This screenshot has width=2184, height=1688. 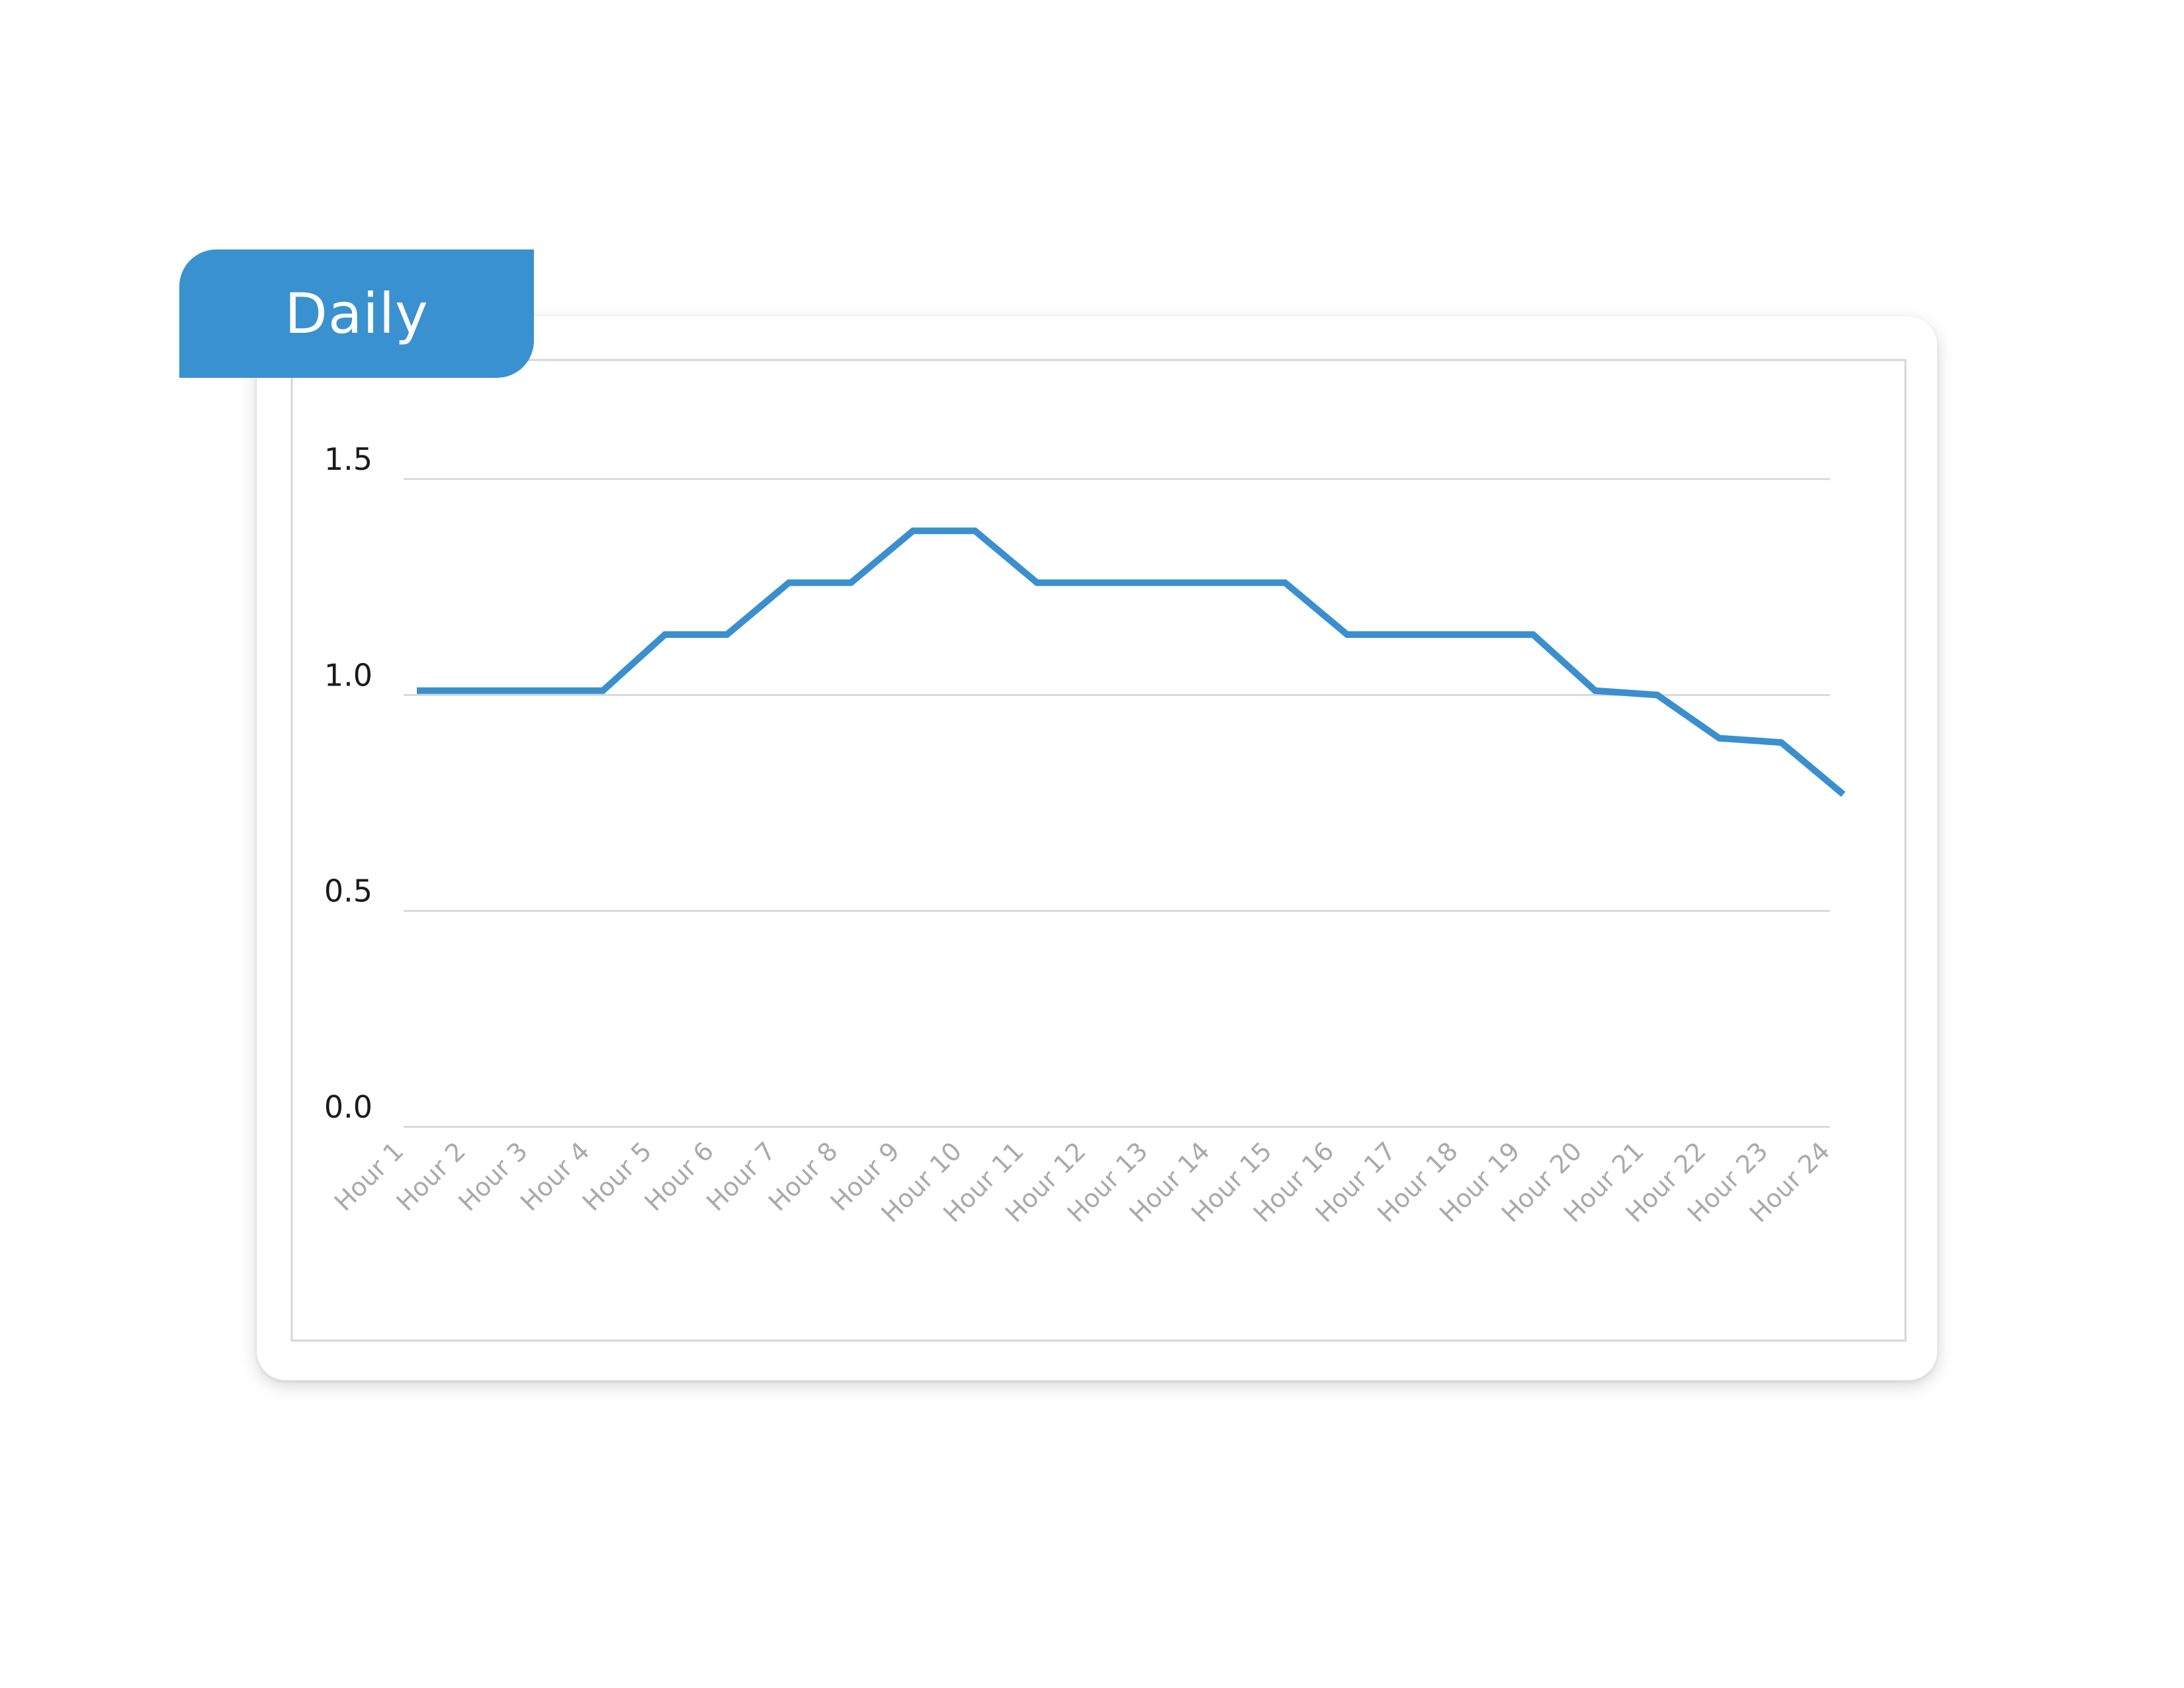 What do you see at coordinates (348, 675) in the screenshot?
I see `y-tick-label: 1.0` at bounding box center [348, 675].